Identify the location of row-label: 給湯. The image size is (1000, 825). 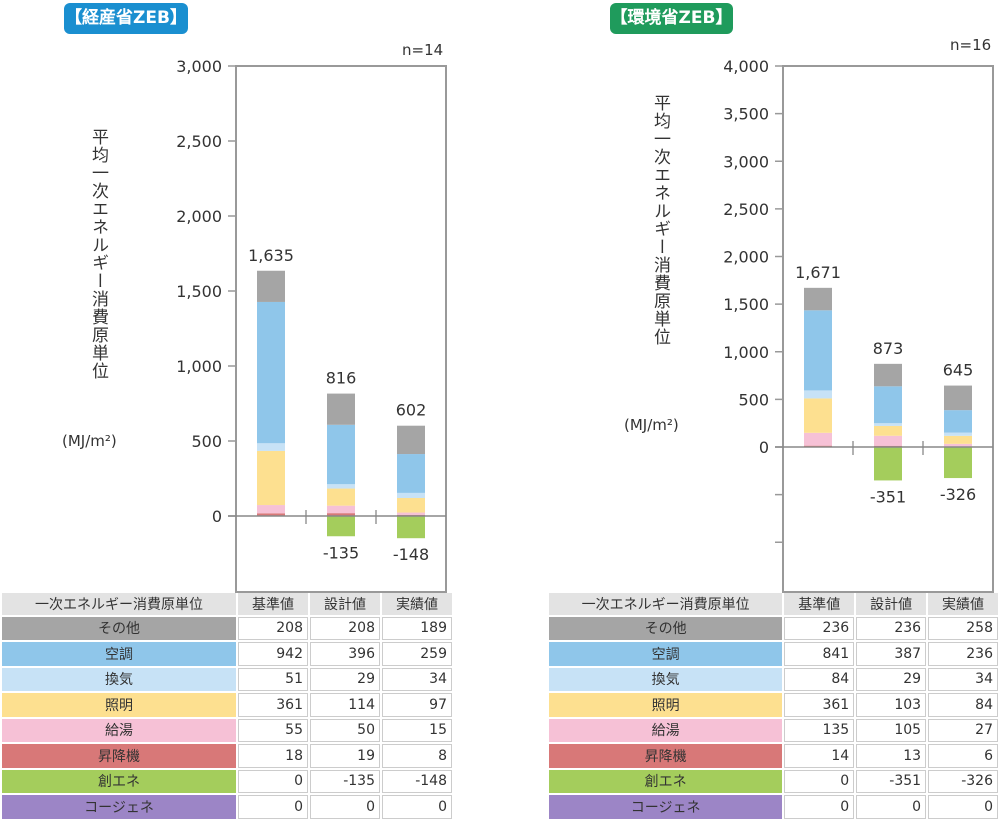
(666, 730).